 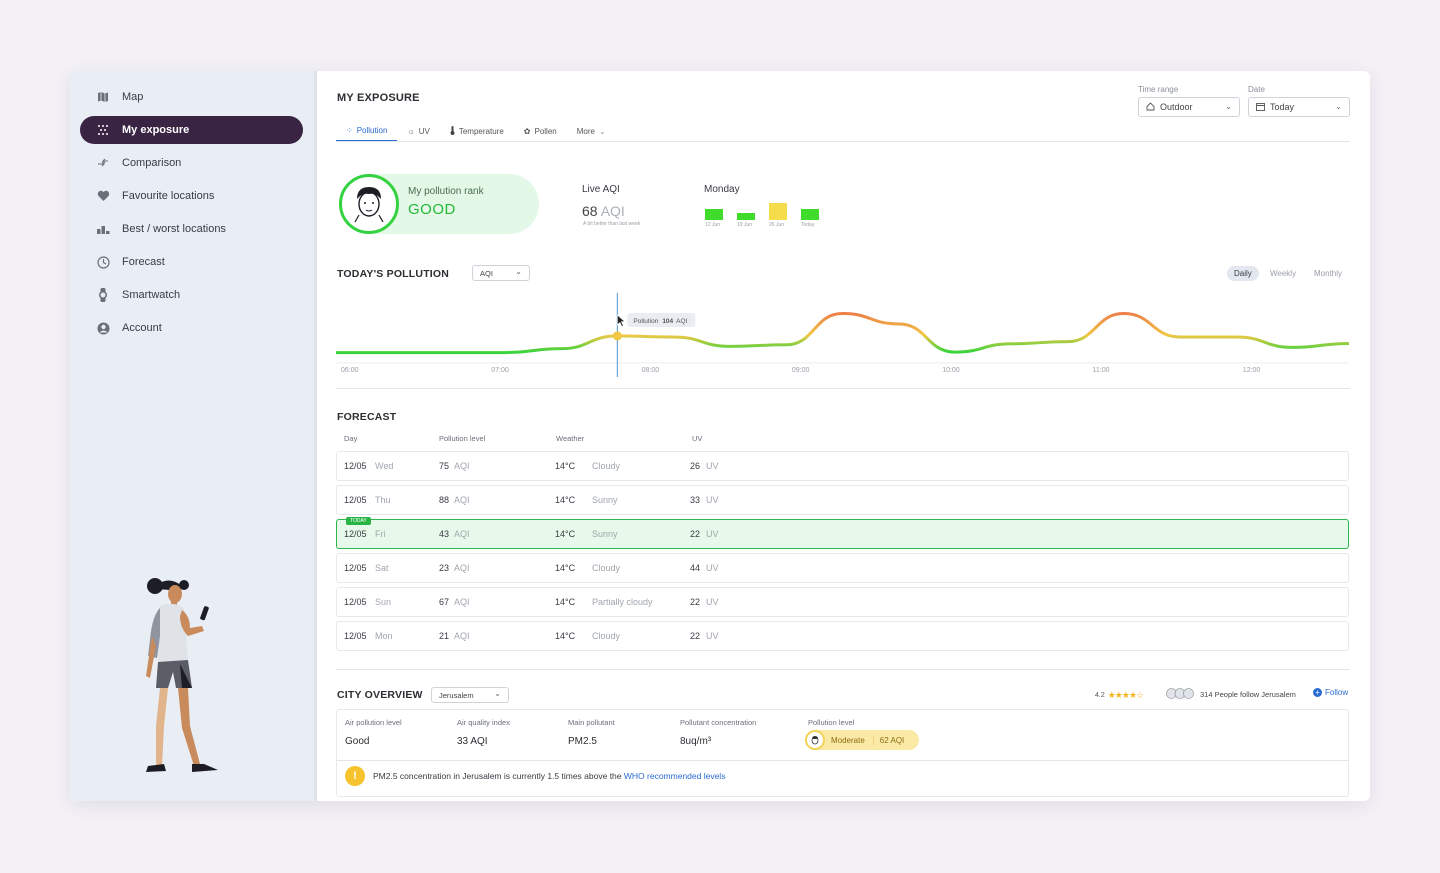 I want to click on date-select: Today ⌄, so click(x=1299, y=107).